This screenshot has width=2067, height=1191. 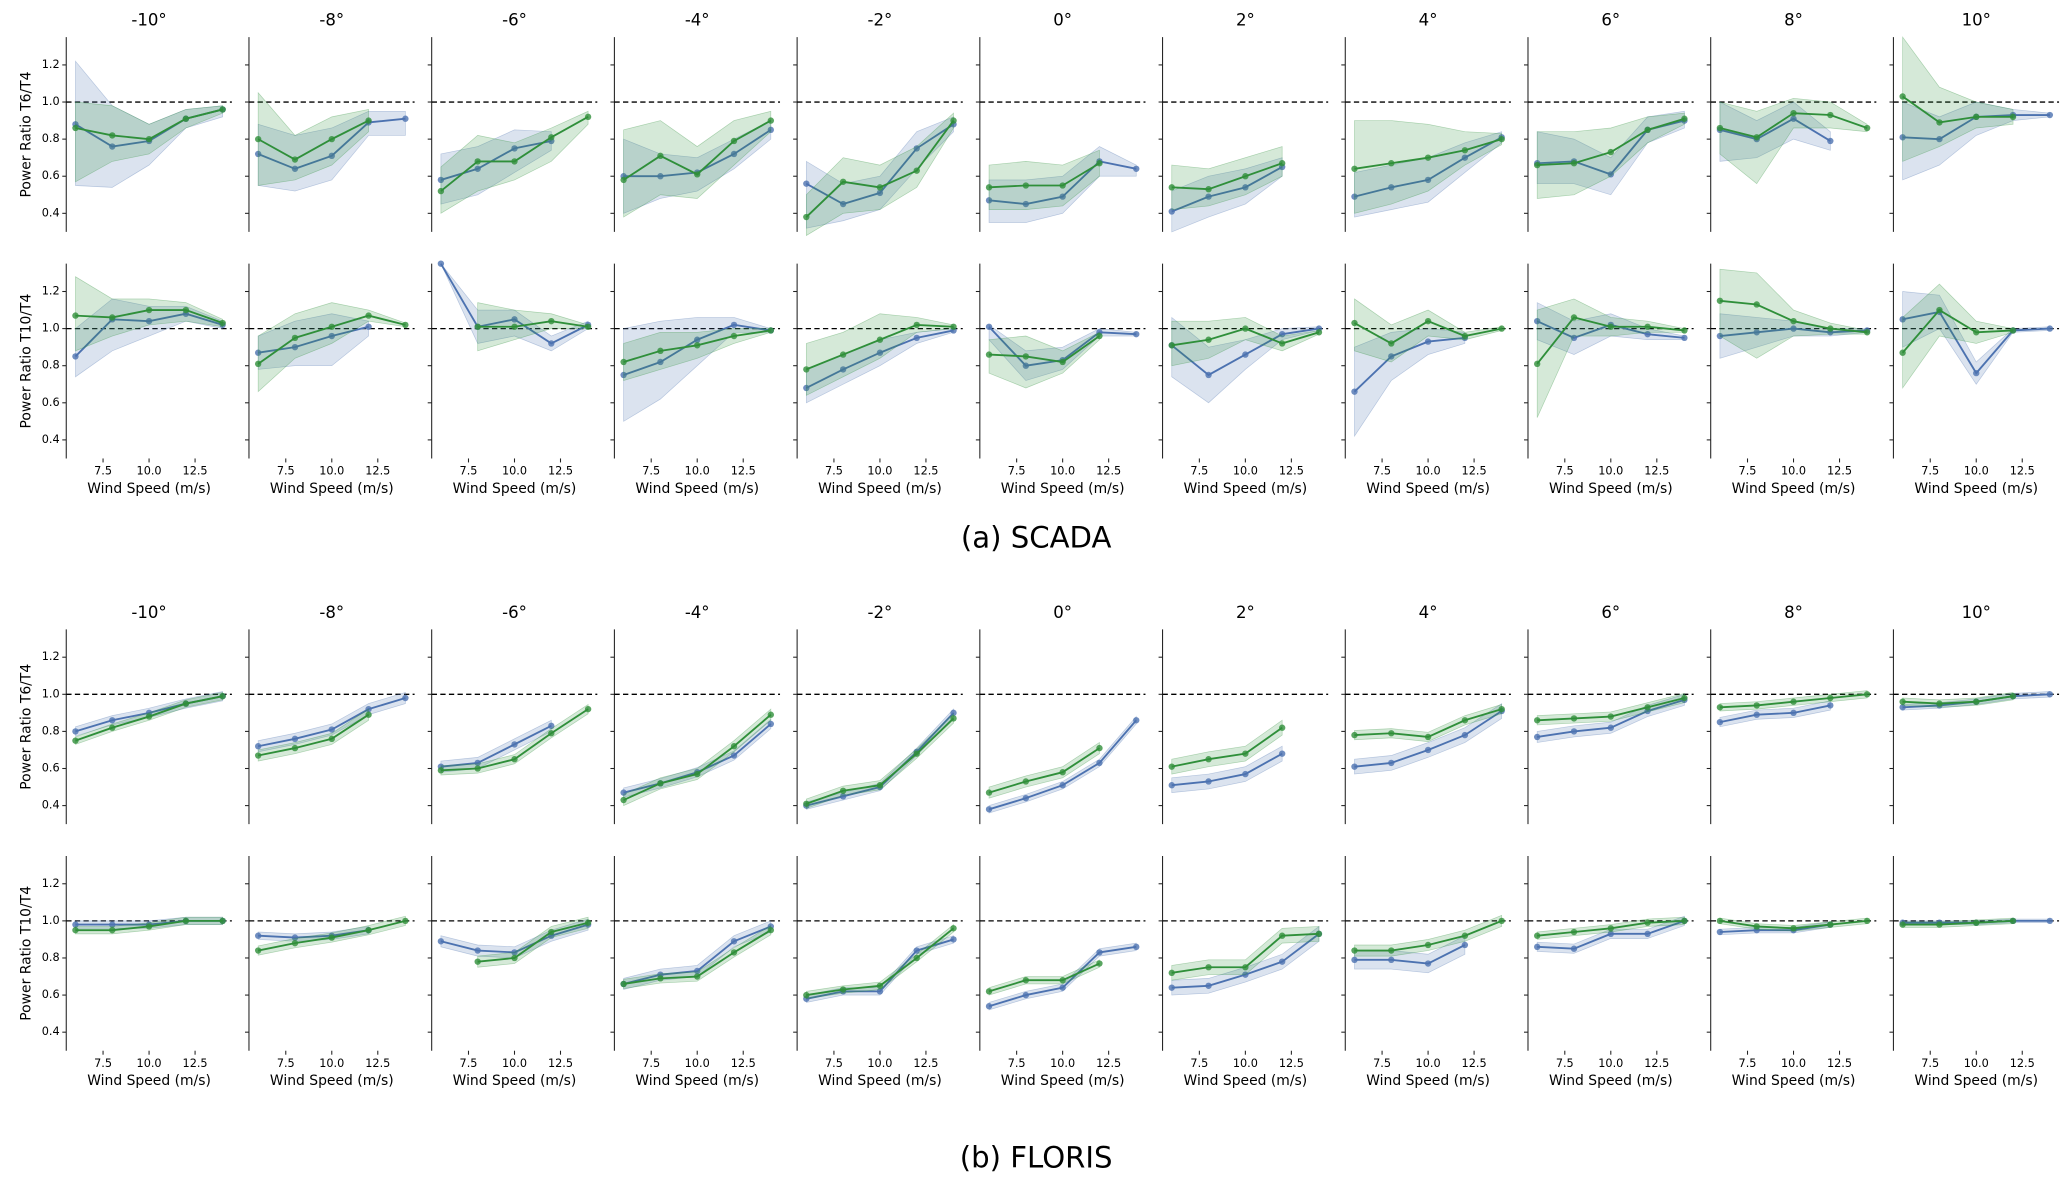 What do you see at coordinates (332, 489) in the screenshot?
I see `x-axis-label: Wind Speed (m/s)` at bounding box center [332, 489].